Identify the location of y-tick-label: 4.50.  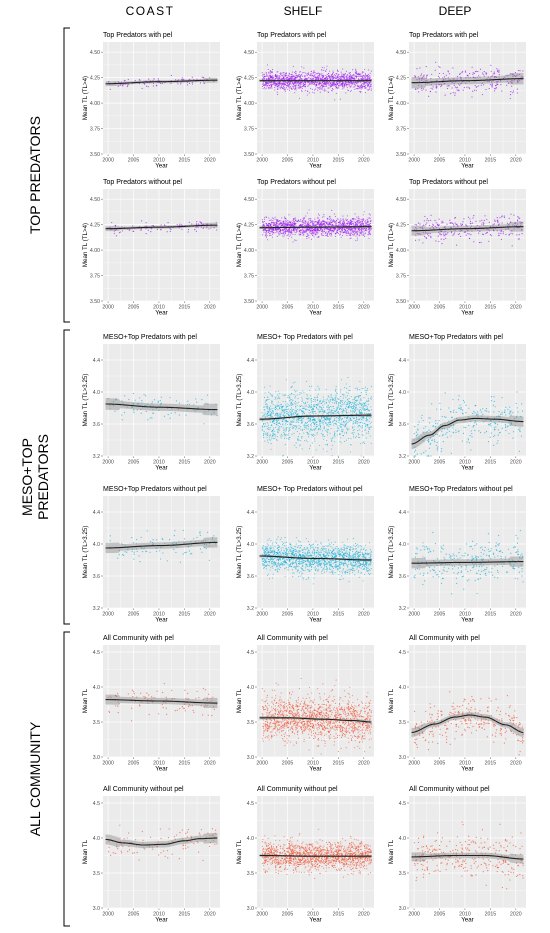
(249, 200).